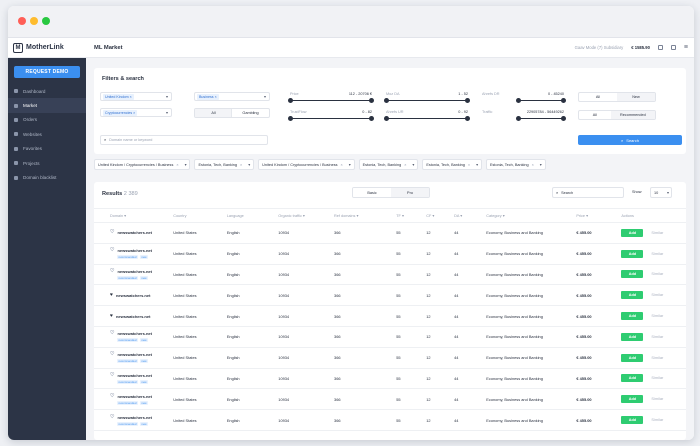 The width and height of the screenshot is (700, 446). I want to click on new-toggle: All New, so click(617, 97).